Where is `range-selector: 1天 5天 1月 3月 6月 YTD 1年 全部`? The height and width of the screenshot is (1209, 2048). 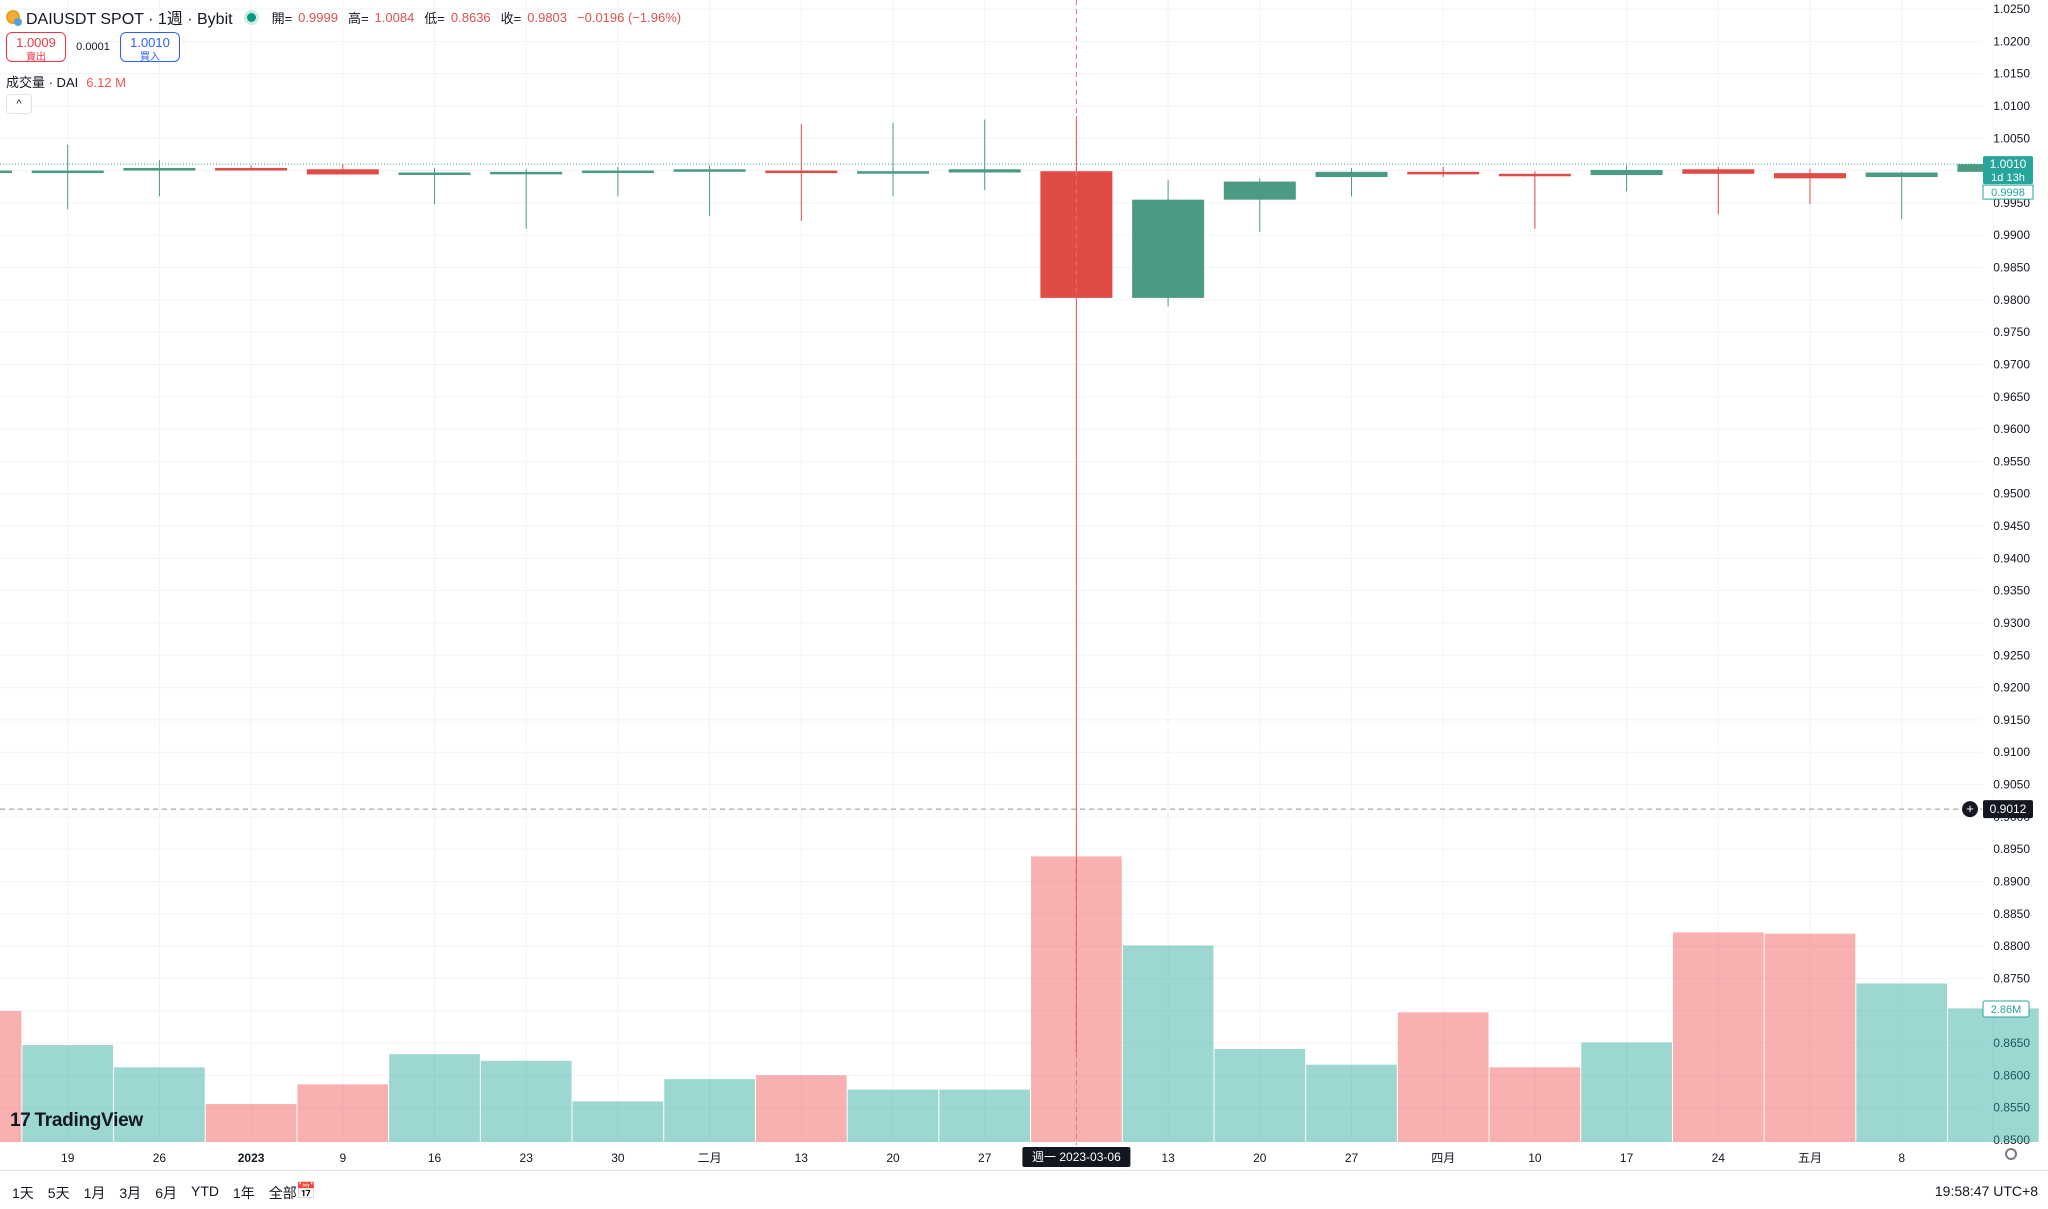
range-selector: 1天 5天 1月 3月 6月 YTD 1年 全部 is located at coordinates (154, 1193).